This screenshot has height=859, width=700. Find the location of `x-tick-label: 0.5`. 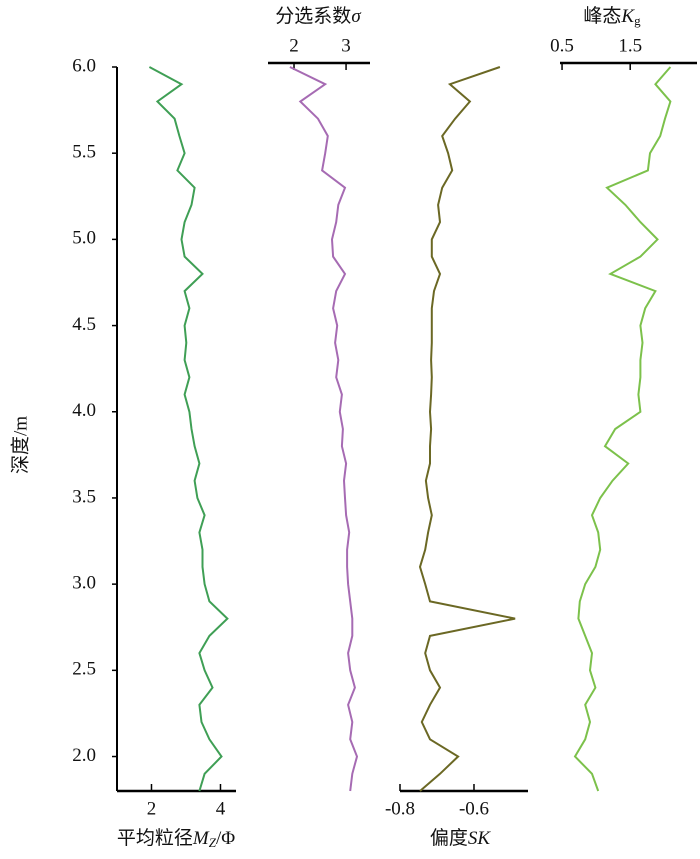

x-tick-label: 0.5 is located at coordinates (562, 45).